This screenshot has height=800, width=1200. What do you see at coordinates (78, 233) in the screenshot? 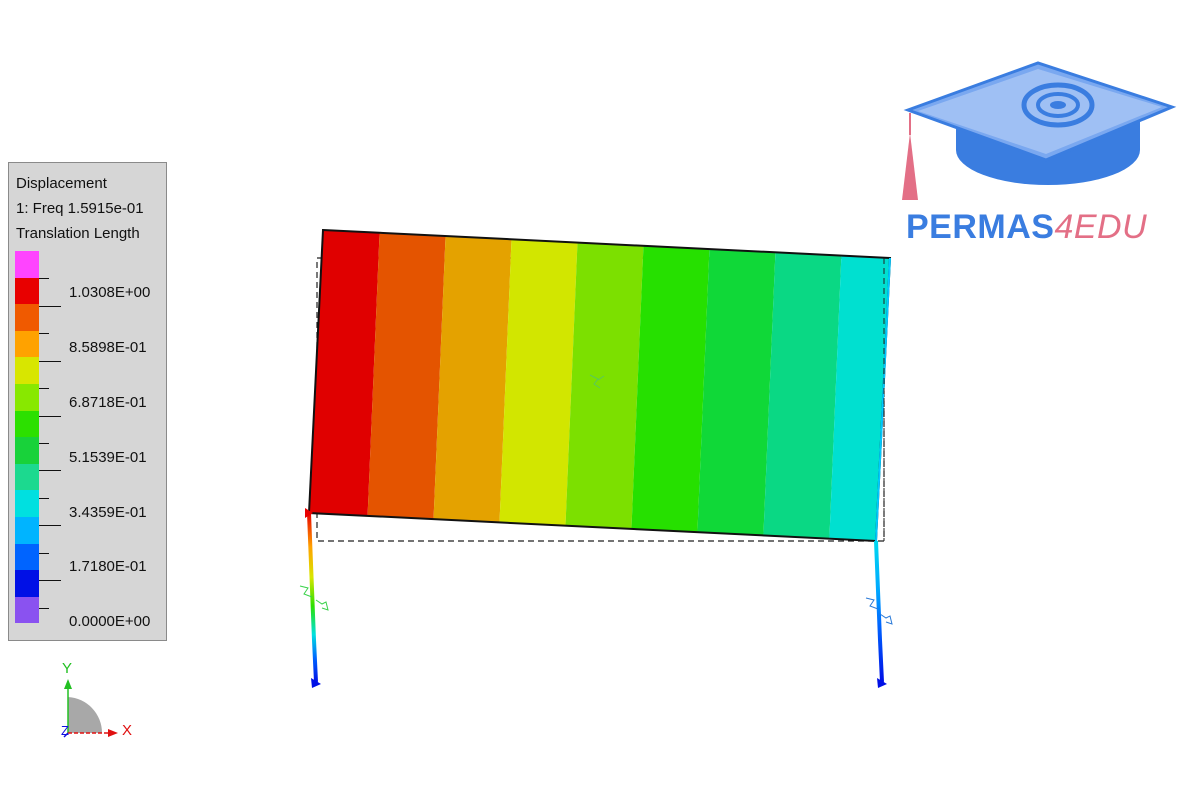
I see `legend-quantity: Translation Length` at bounding box center [78, 233].